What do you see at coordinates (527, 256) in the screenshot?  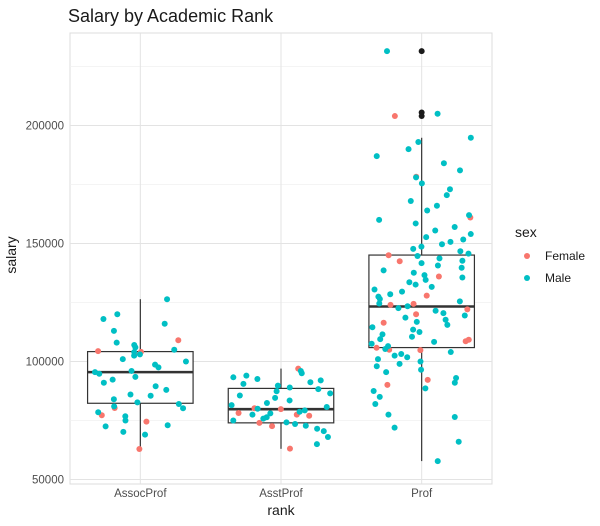 I see `legend-swatch-female` at bounding box center [527, 256].